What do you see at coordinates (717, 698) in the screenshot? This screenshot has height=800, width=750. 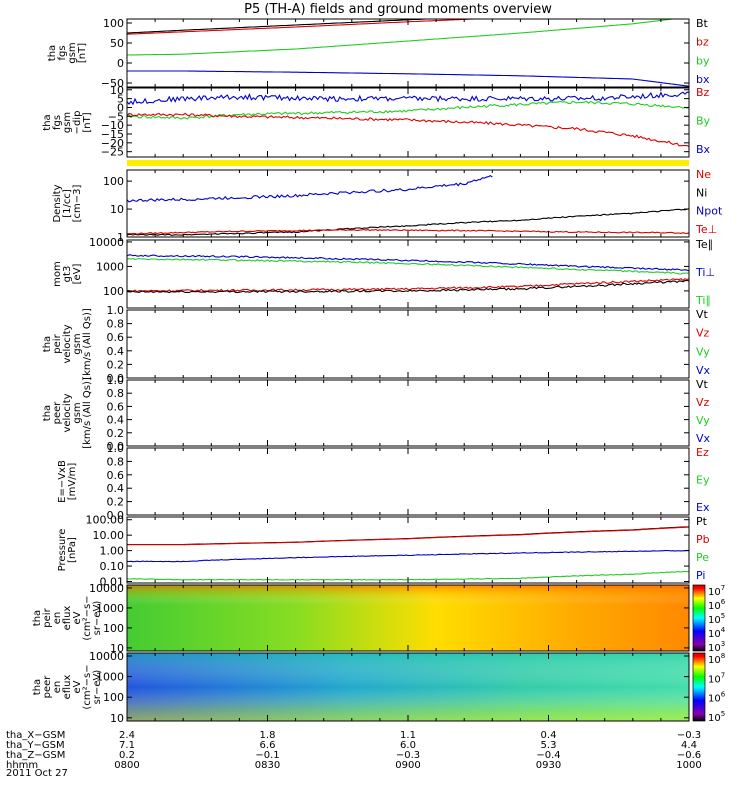 I see `colorbar-tick-label: 10⁶` at bounding box center [717, 698].